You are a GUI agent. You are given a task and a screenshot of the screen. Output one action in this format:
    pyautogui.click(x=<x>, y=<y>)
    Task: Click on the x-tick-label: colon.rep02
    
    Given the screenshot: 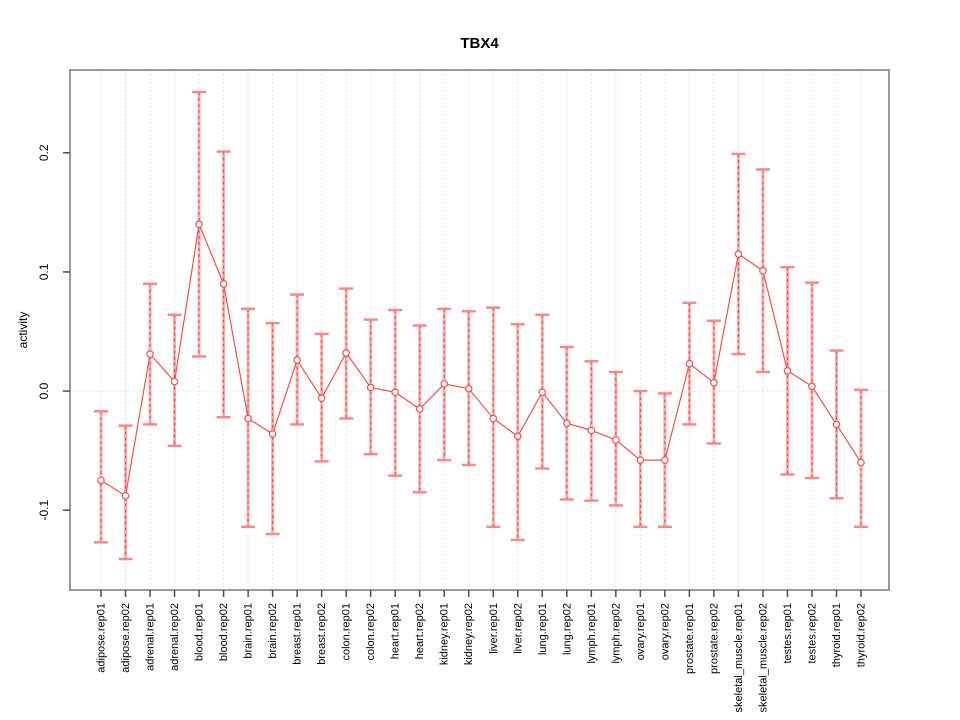 What is the action you would take?
    pyautogui.click(x=371, y=632)
    